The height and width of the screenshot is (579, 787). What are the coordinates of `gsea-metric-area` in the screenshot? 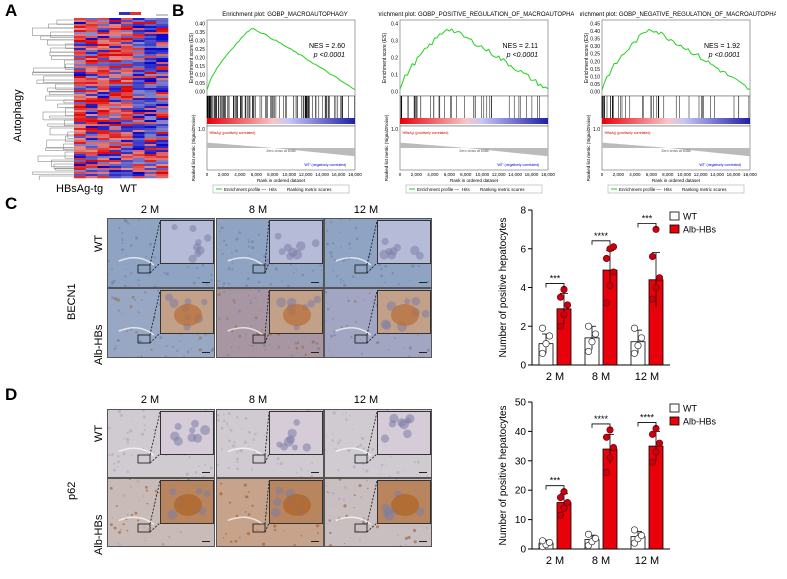 It's located at (474, 149).